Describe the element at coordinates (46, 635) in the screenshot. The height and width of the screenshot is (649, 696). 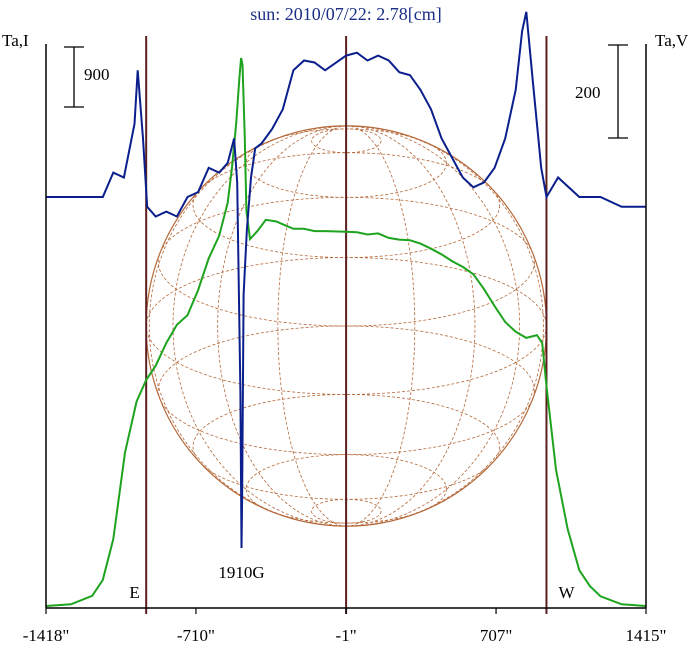
I see `x-tick-label: -1418"` at that location.